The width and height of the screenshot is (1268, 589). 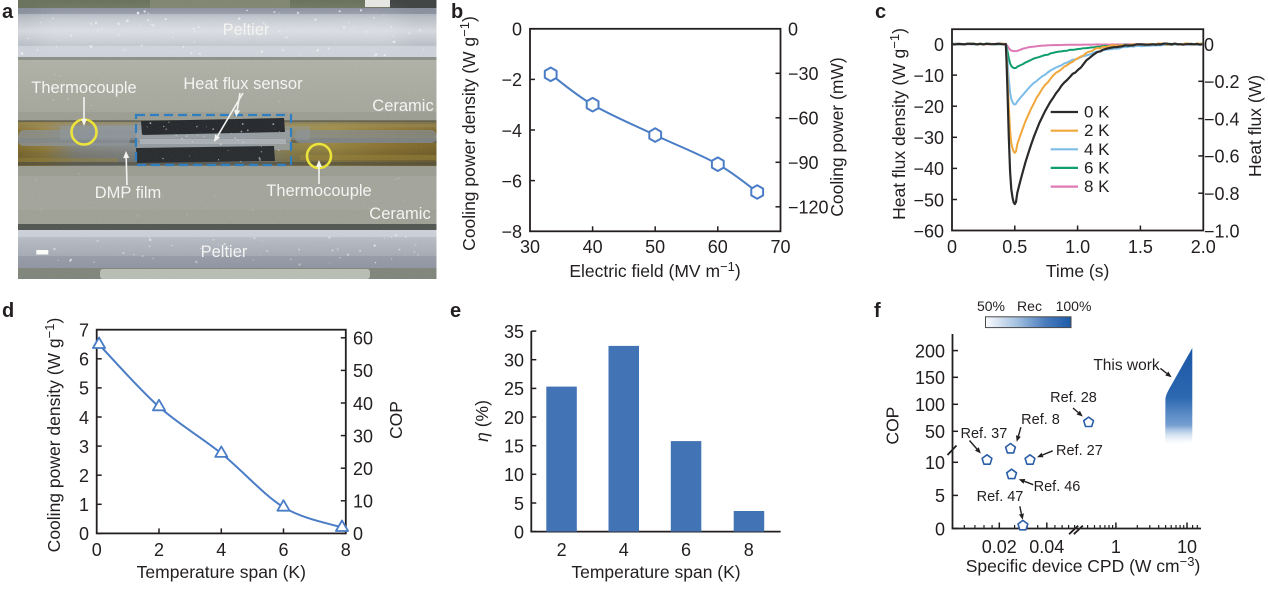 I want to click on svg-text: −0.8, so click(x=1222, y=194).